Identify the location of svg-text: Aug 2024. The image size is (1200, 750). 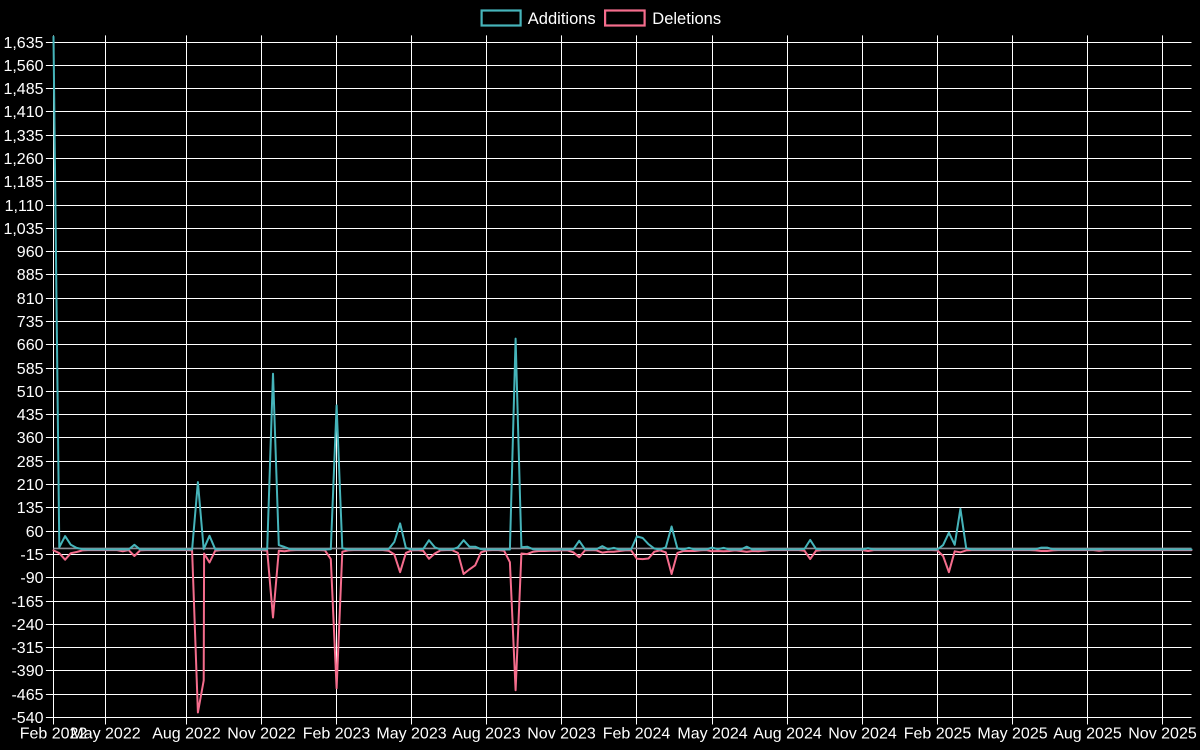
(787, 734).